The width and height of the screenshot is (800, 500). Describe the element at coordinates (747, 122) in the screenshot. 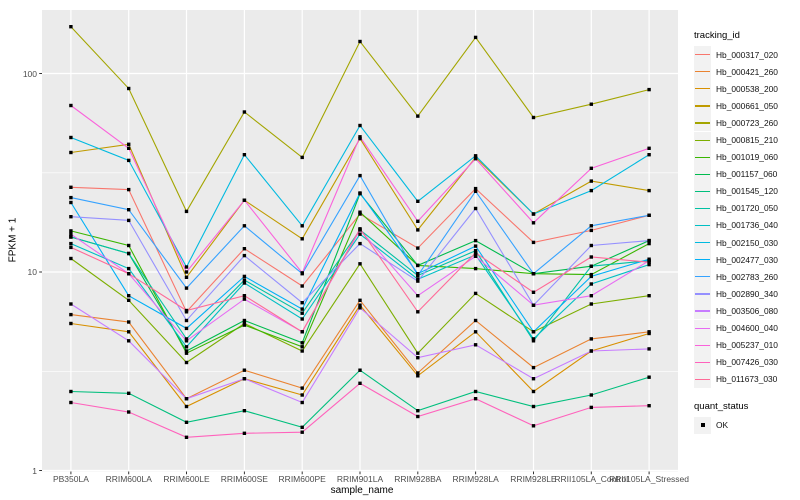

I see `legend-item-label: Hb_000723_260` at that location.